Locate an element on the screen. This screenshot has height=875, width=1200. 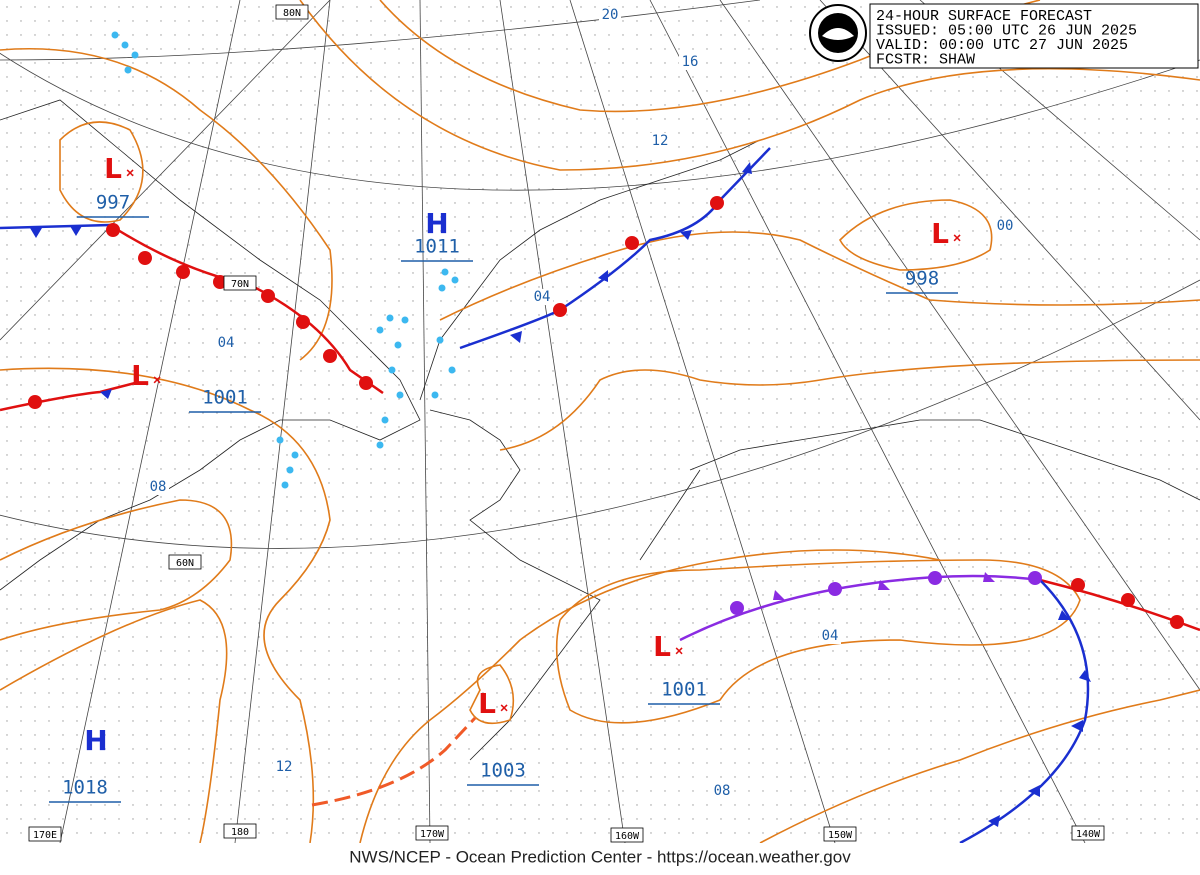
center-pressure: 1018 is located at coordinates (85, 788).